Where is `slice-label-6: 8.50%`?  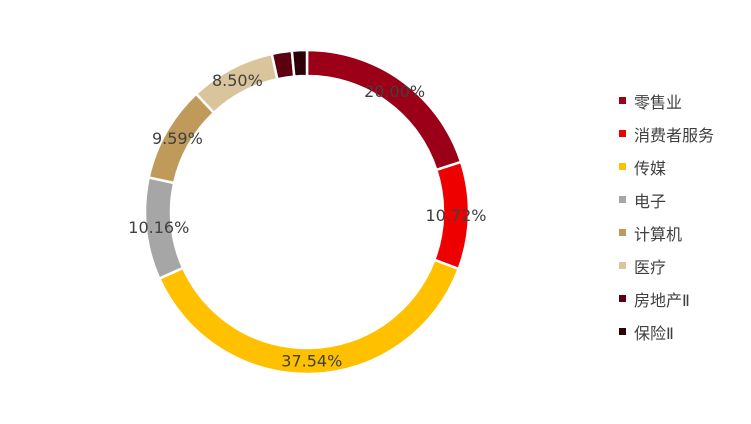 slice-label-6: 8.50% is located at coordinates (237, 80).